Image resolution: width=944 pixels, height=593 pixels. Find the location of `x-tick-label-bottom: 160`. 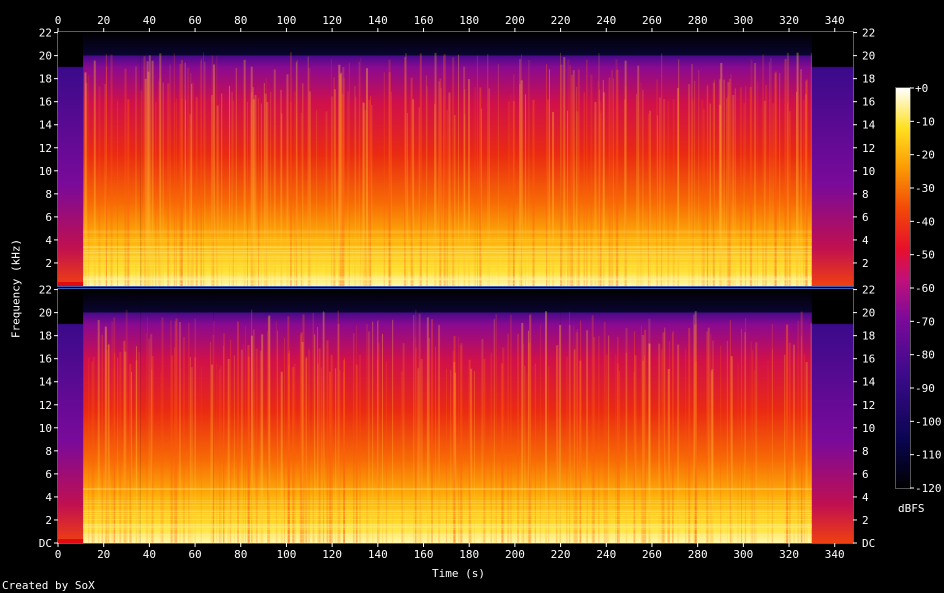

x-tick-label-bottom: 160 is located at coordinates (424, 554).